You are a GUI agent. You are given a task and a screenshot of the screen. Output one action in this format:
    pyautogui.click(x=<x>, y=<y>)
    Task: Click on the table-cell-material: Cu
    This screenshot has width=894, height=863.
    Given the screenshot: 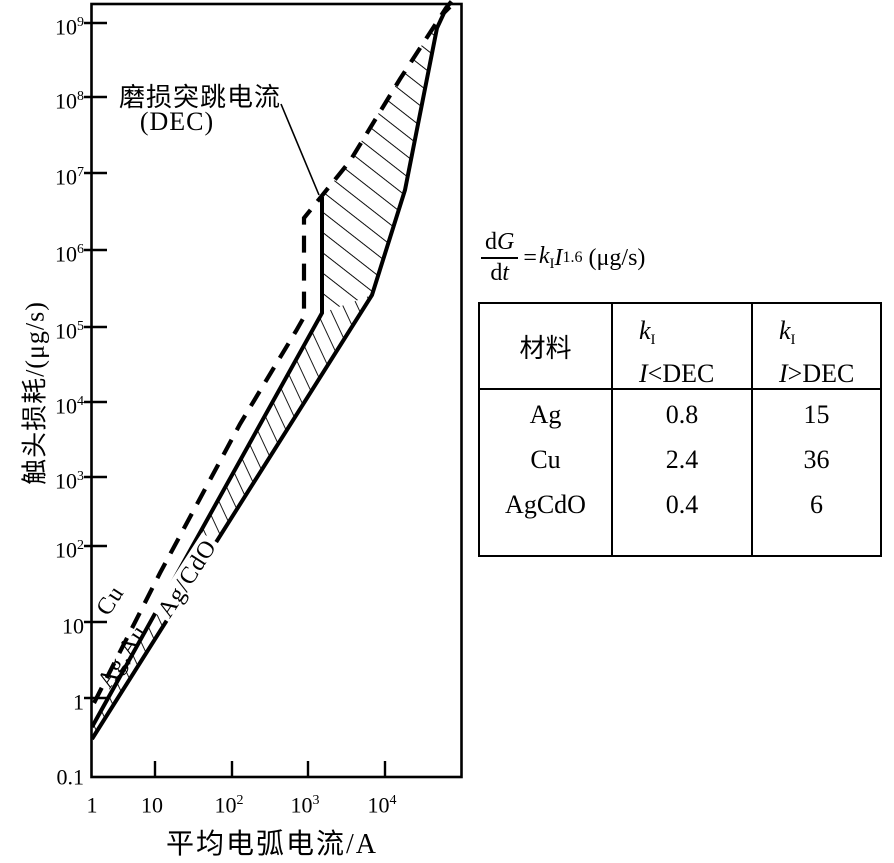 What is the action you would take?
    pyautogui.click(x=545, y=459)
    